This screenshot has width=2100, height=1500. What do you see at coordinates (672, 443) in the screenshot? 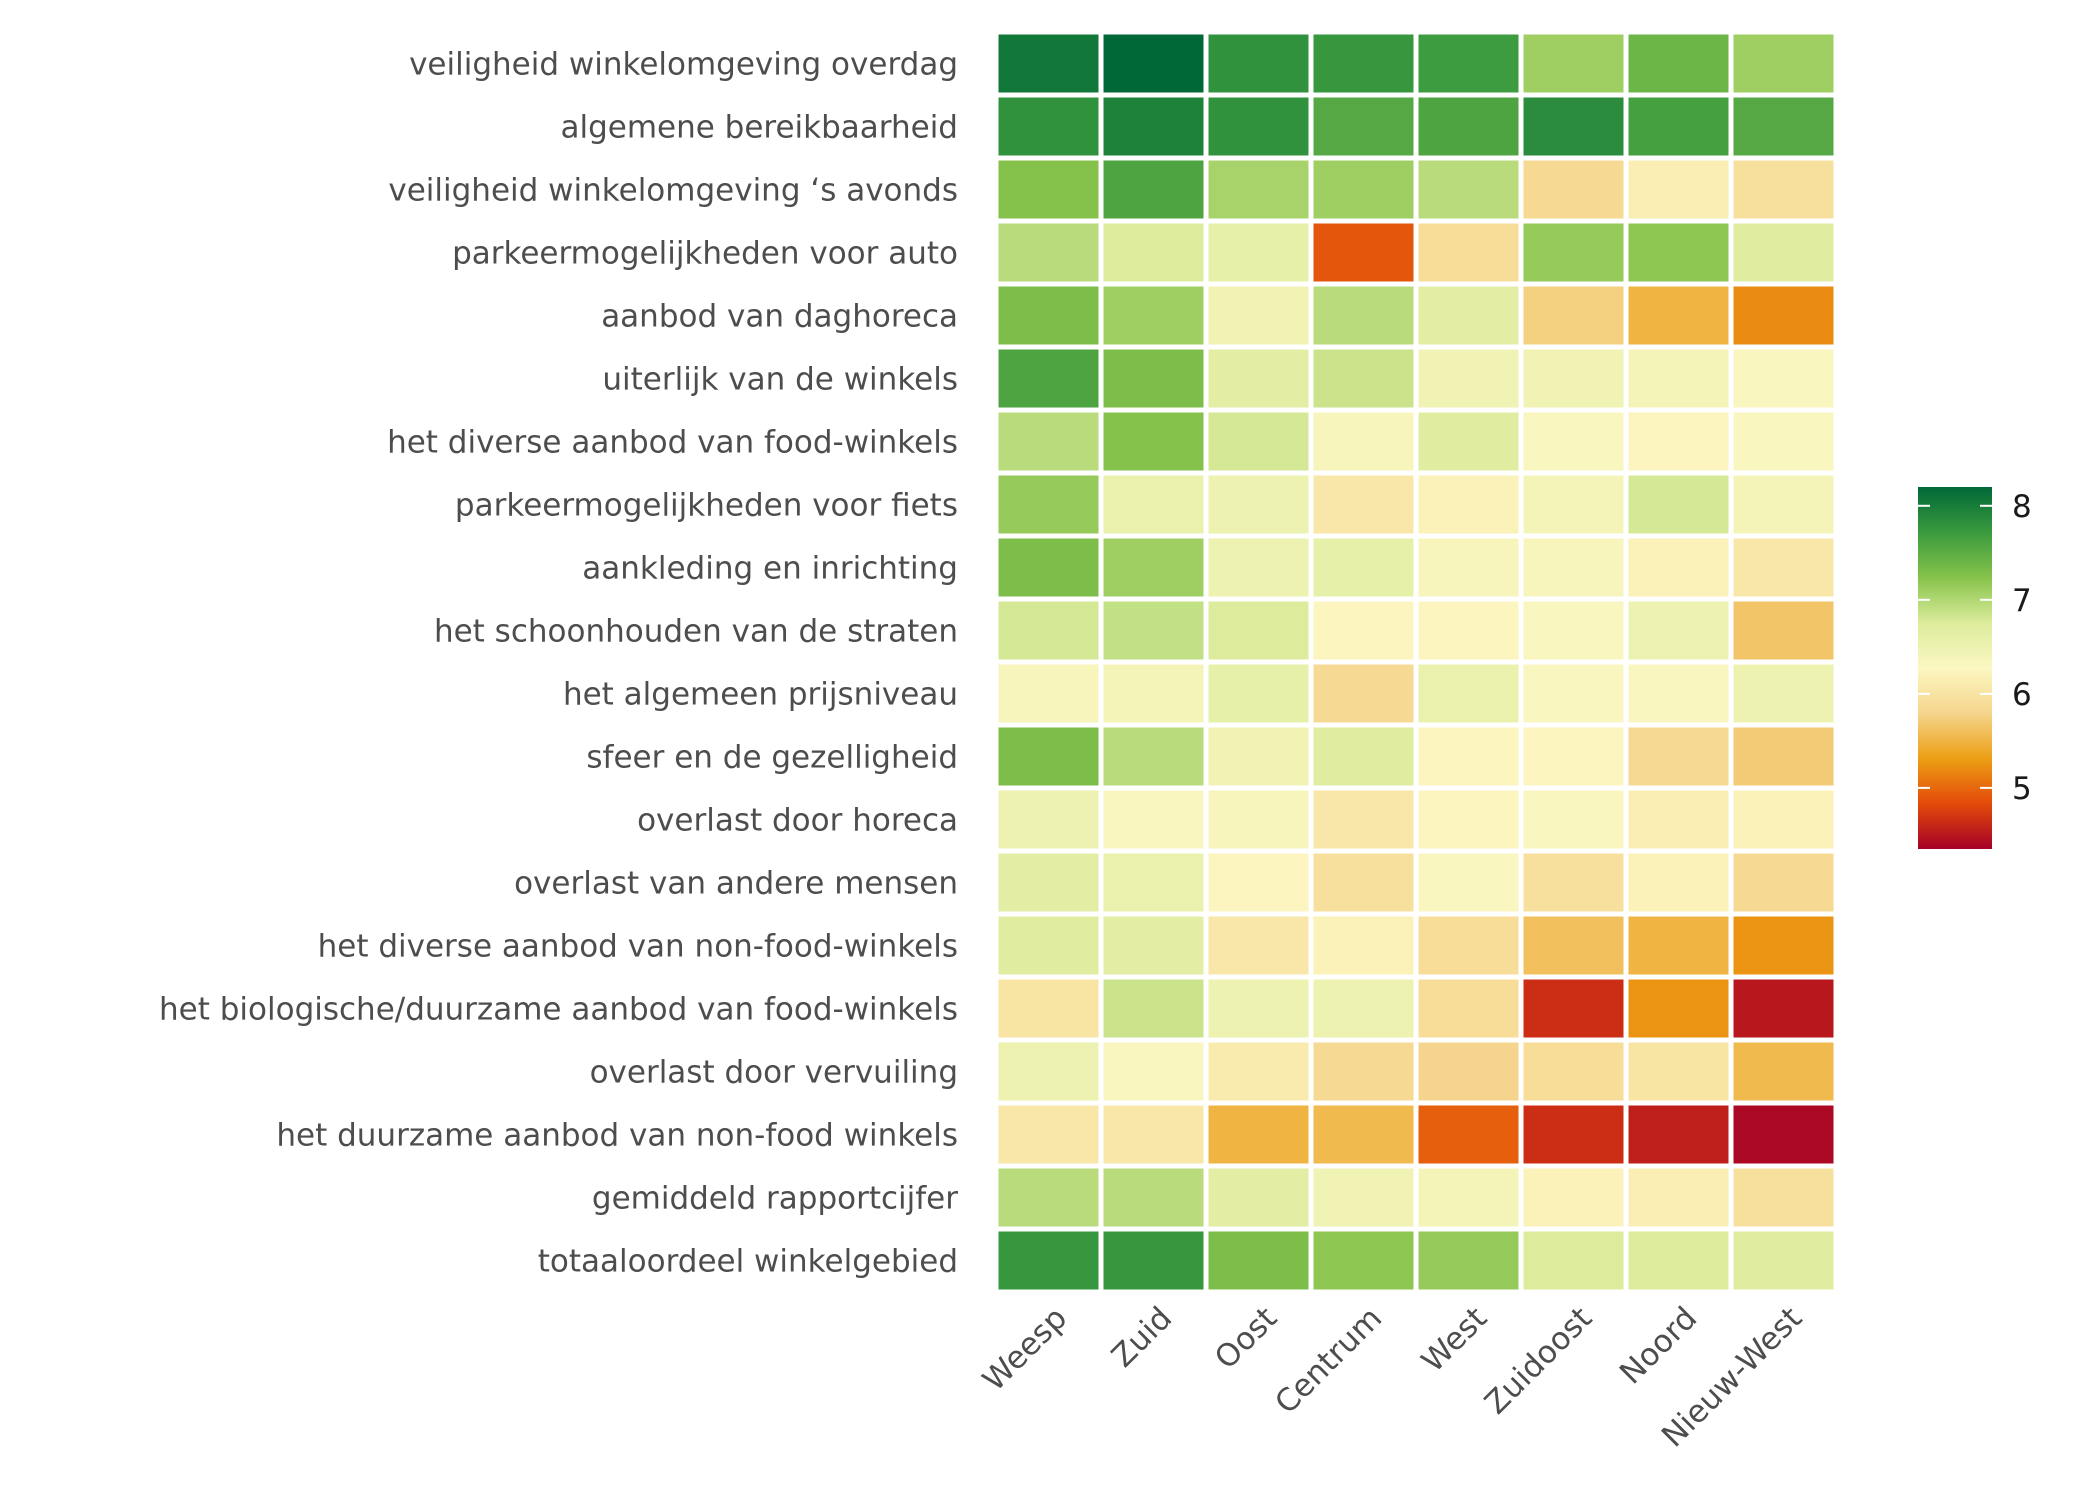
I see `row-label: het diverse aanbod van food-winkels` at bounding box center [672, 443].